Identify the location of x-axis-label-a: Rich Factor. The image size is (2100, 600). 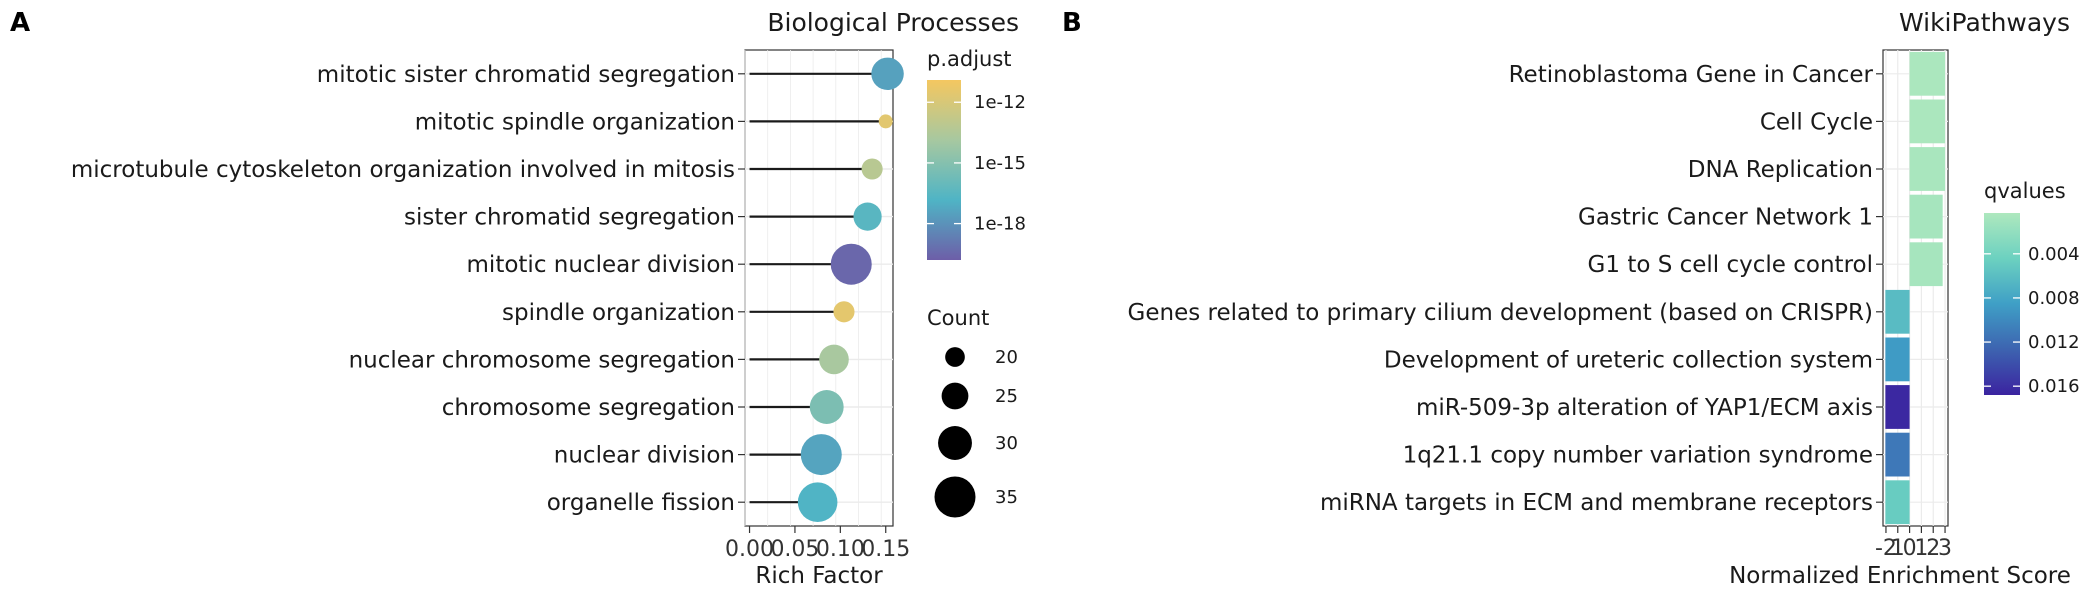
(819, 576).